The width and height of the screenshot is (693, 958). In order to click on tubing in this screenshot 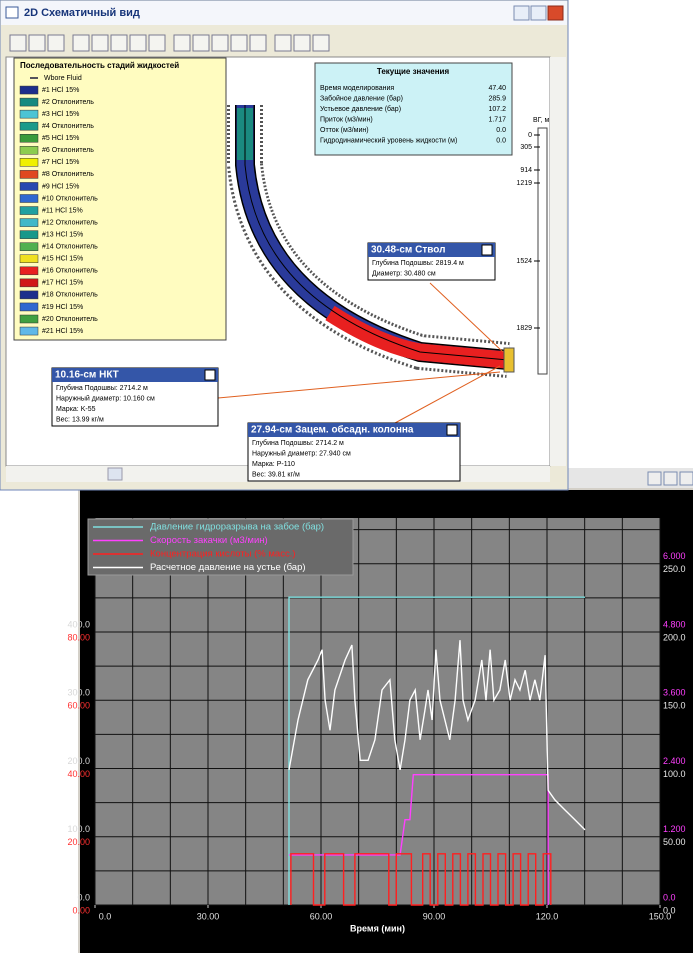, I will do `click(376, 233)`.